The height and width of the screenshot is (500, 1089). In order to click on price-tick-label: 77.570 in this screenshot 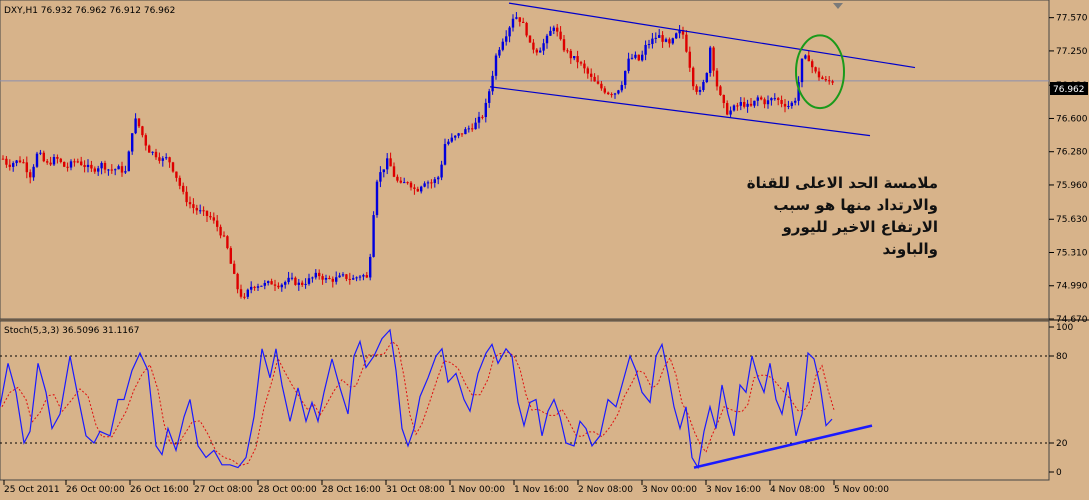, I will do `click(1072, 19)`.